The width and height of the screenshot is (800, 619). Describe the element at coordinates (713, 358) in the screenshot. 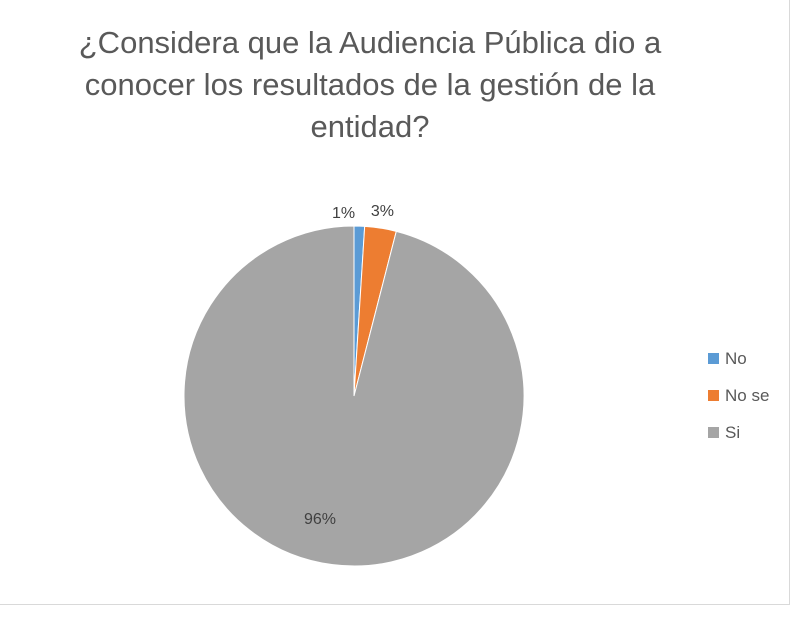

I see `legend-swatch-no` at that location.